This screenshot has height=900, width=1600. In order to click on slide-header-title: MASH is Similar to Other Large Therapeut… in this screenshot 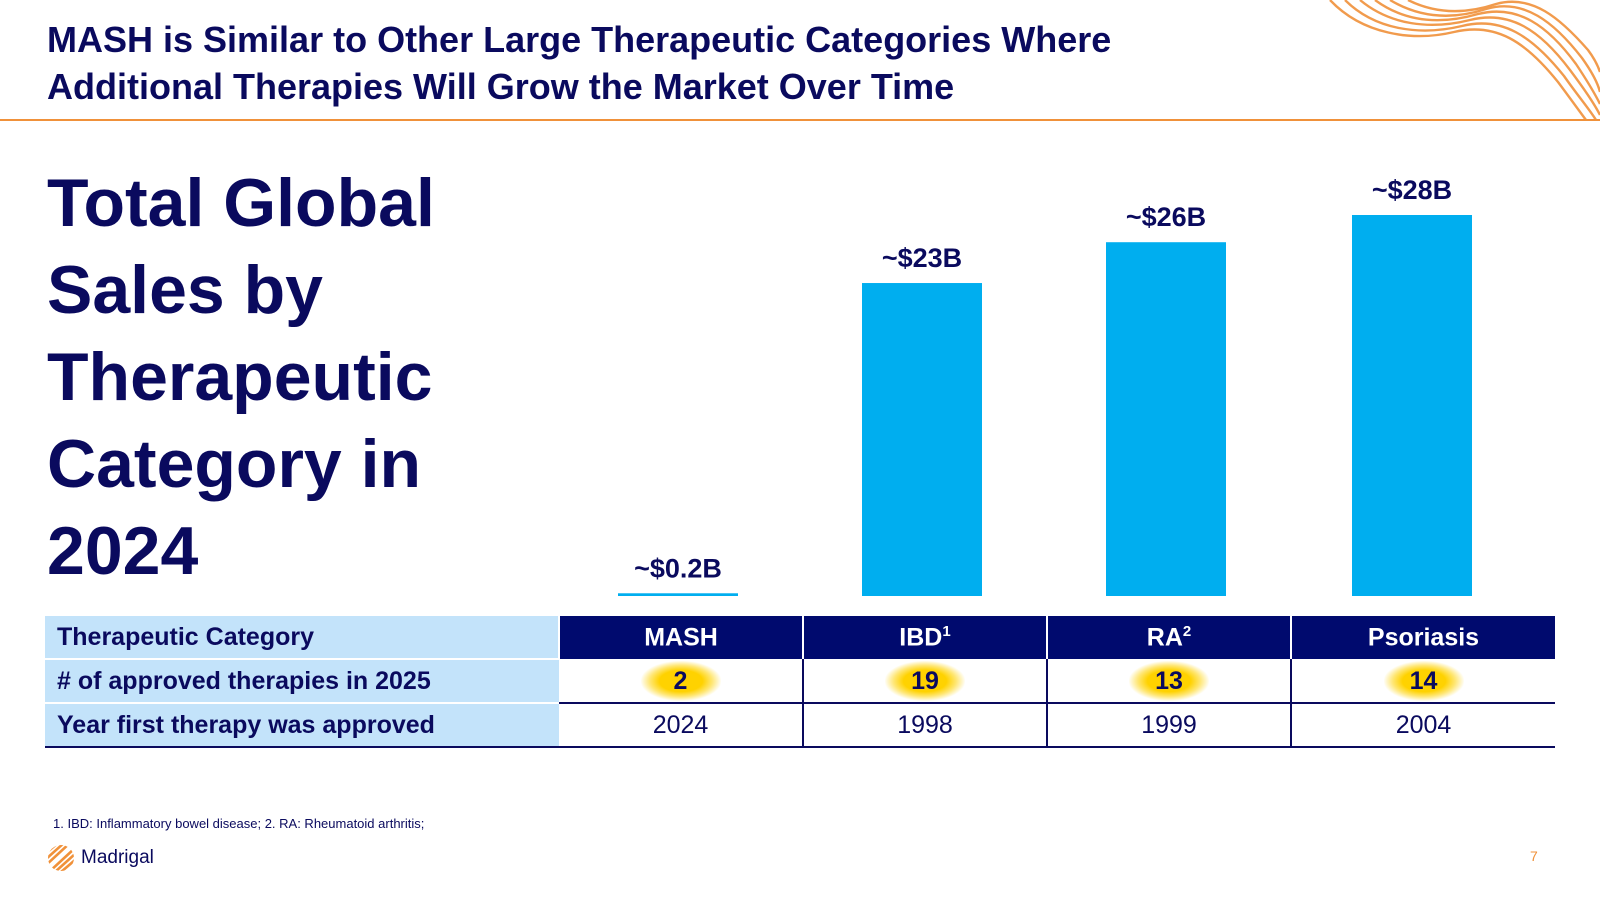, I will do `click(579, 63)`.